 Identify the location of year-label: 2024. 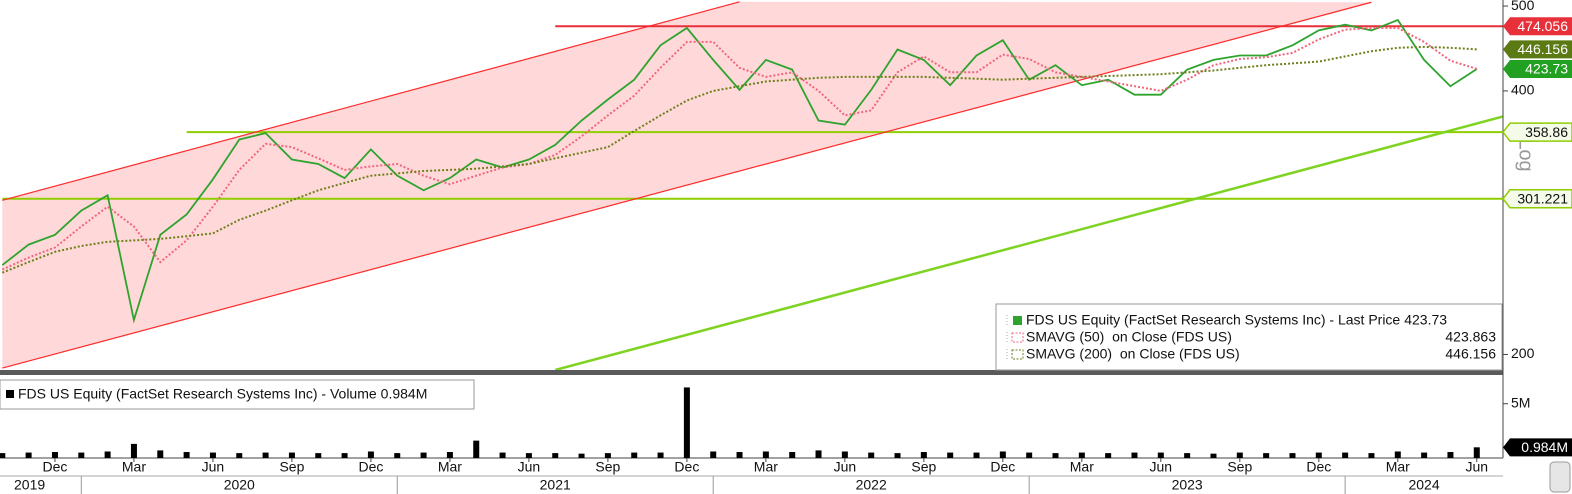
(1423, 485).